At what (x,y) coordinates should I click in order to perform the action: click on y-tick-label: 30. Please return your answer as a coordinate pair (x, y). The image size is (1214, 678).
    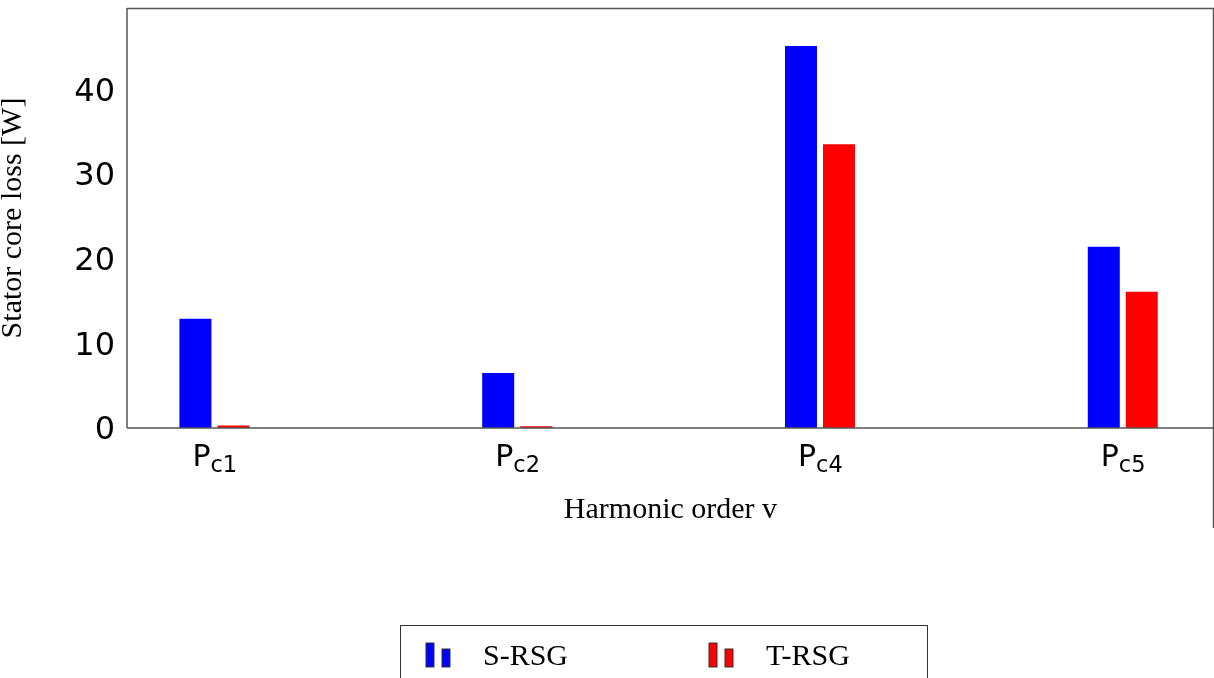
    Looking at the image, I should click on (94, 174).